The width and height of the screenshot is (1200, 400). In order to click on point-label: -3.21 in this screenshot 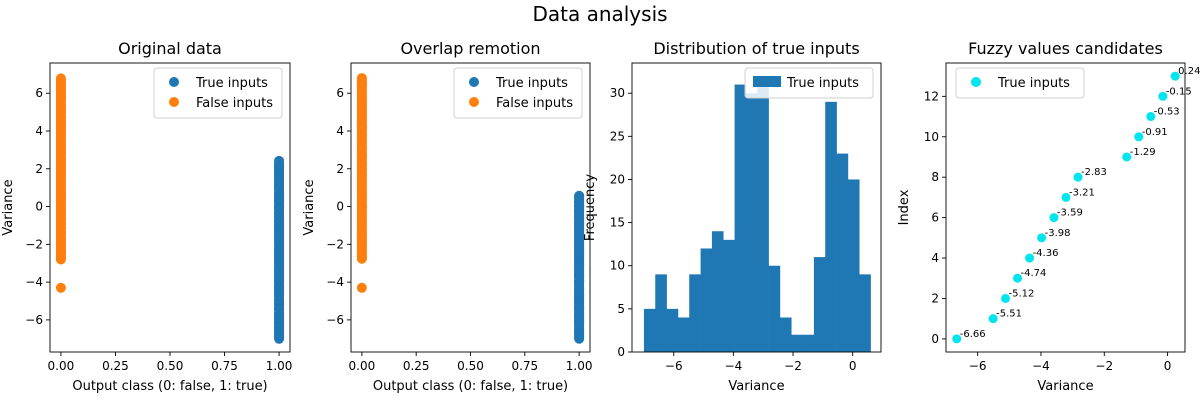, I will do `click(1082, 192)`.